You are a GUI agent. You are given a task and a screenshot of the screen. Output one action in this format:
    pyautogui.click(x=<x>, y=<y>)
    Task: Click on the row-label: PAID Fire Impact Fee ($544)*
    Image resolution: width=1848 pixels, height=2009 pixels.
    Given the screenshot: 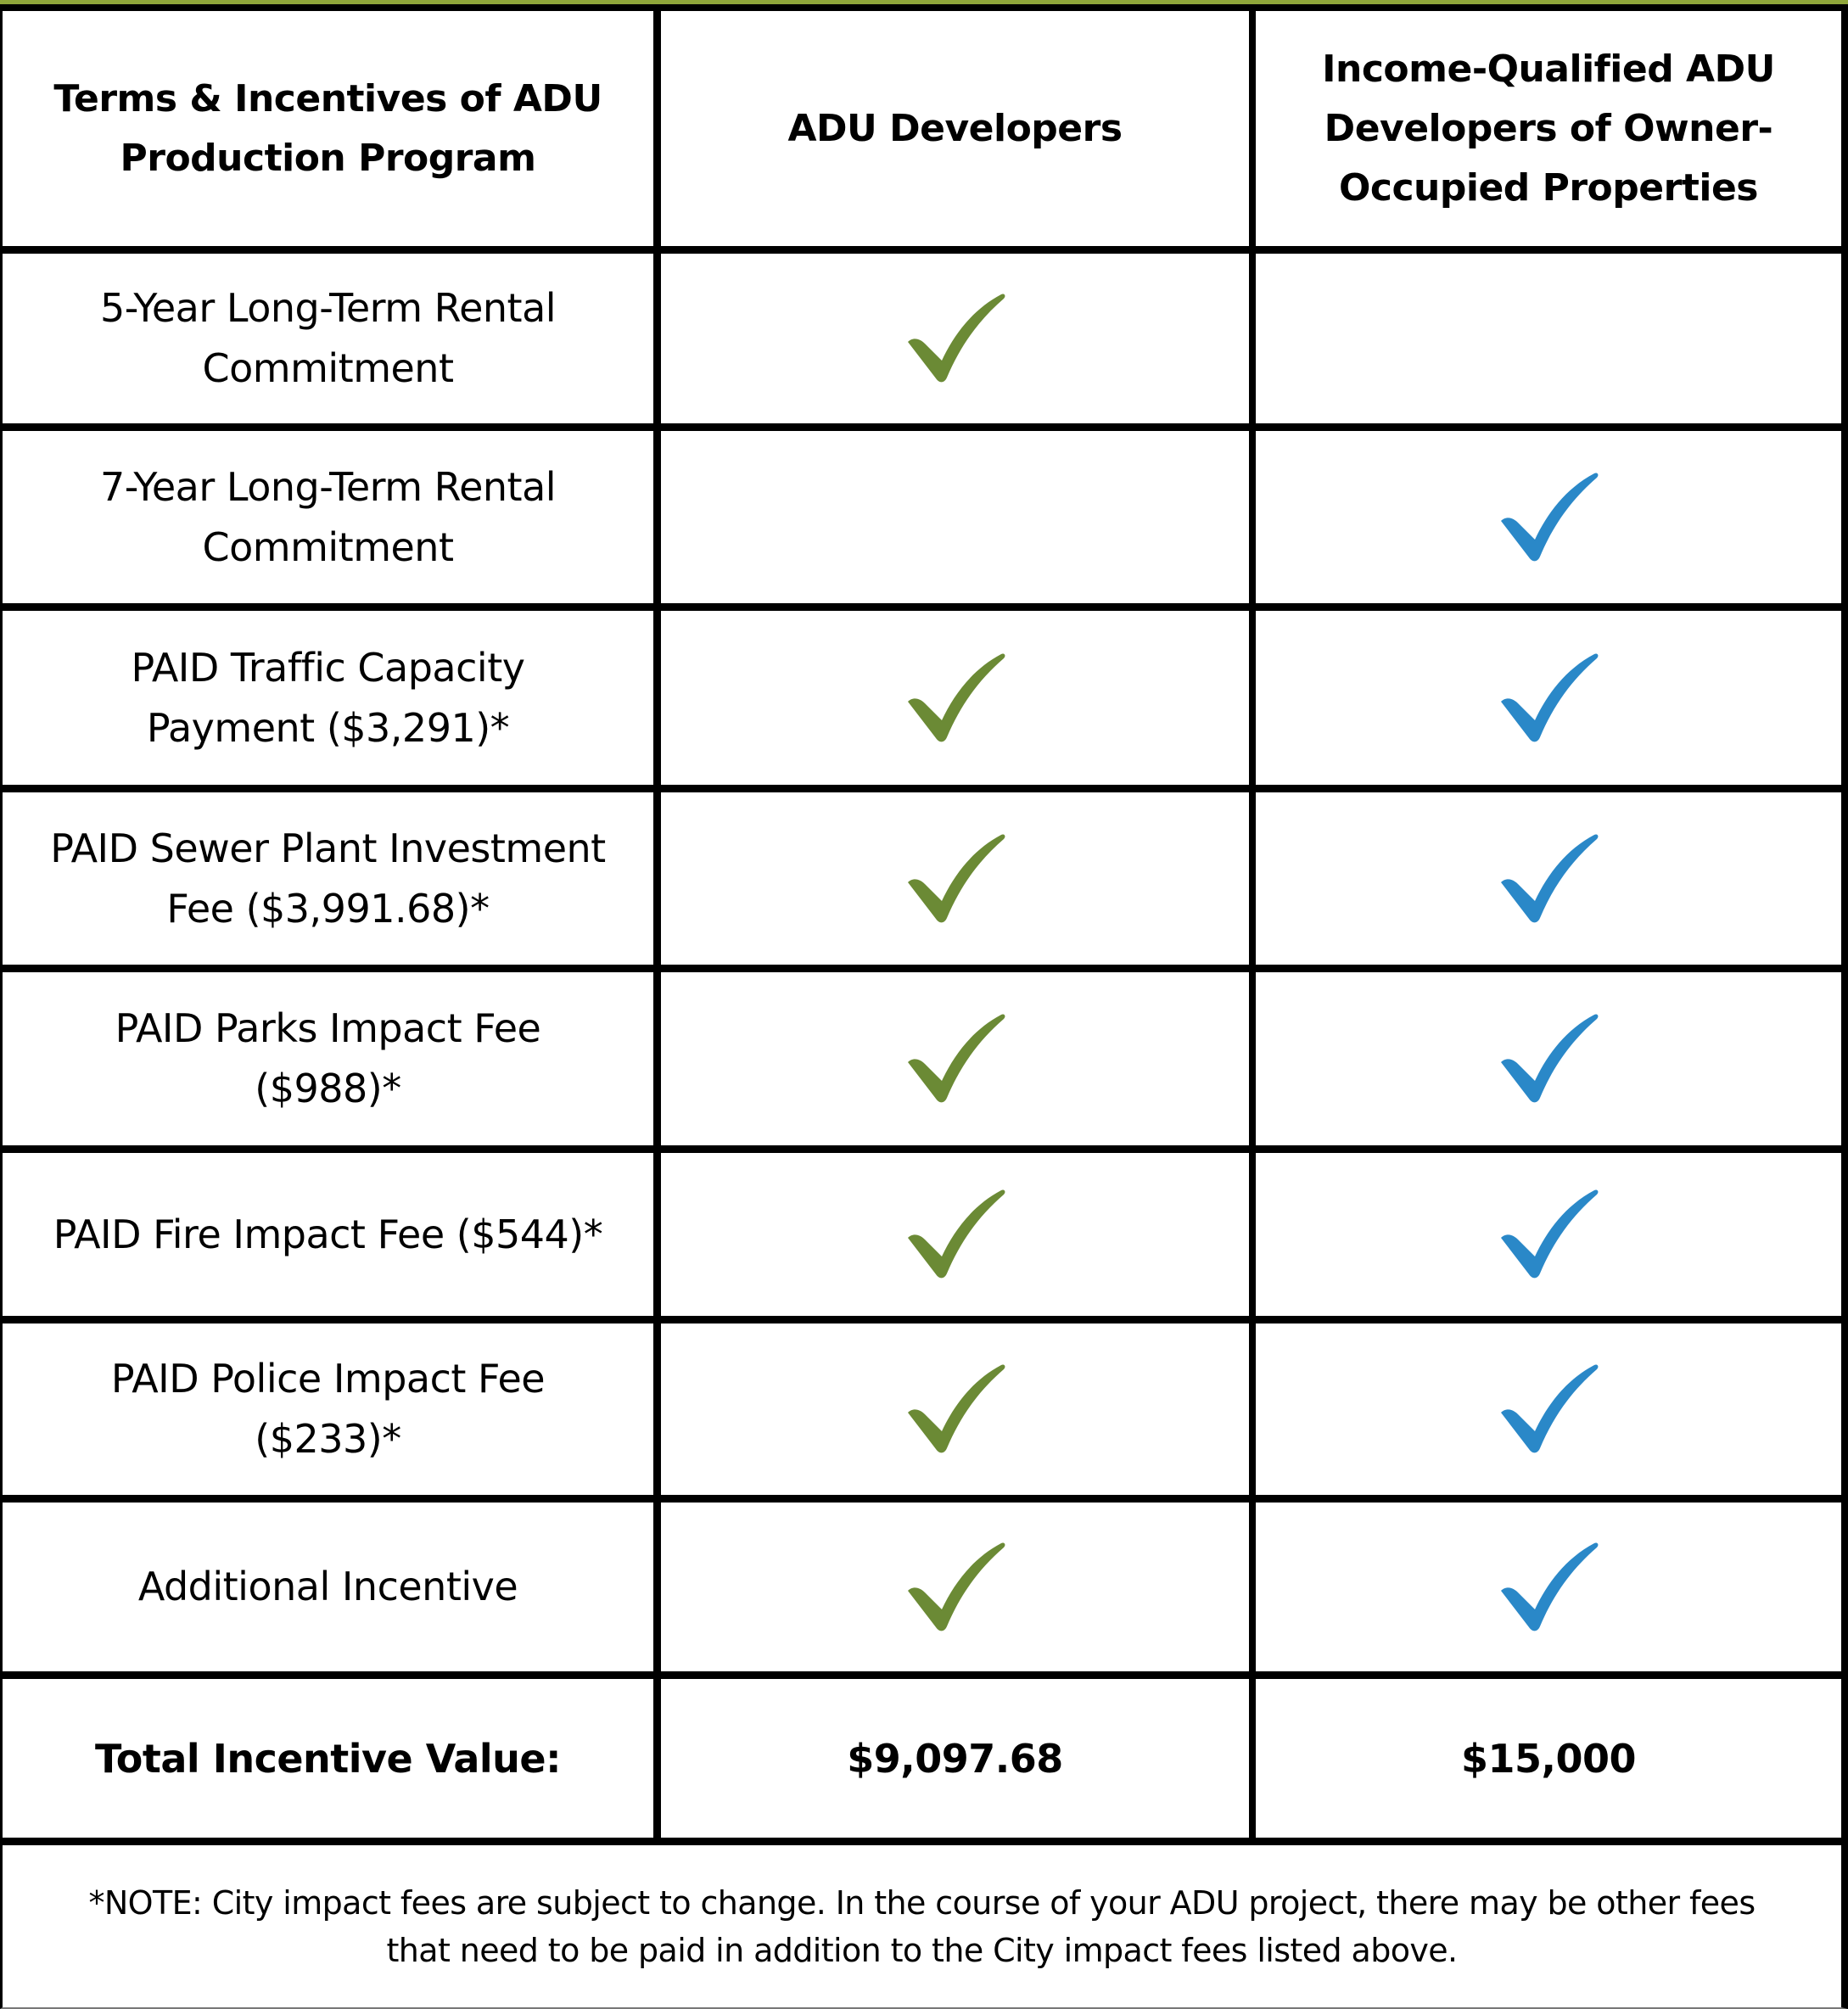 What is the action you would take?
    pyautogui.click(x=332, y=1234)
    